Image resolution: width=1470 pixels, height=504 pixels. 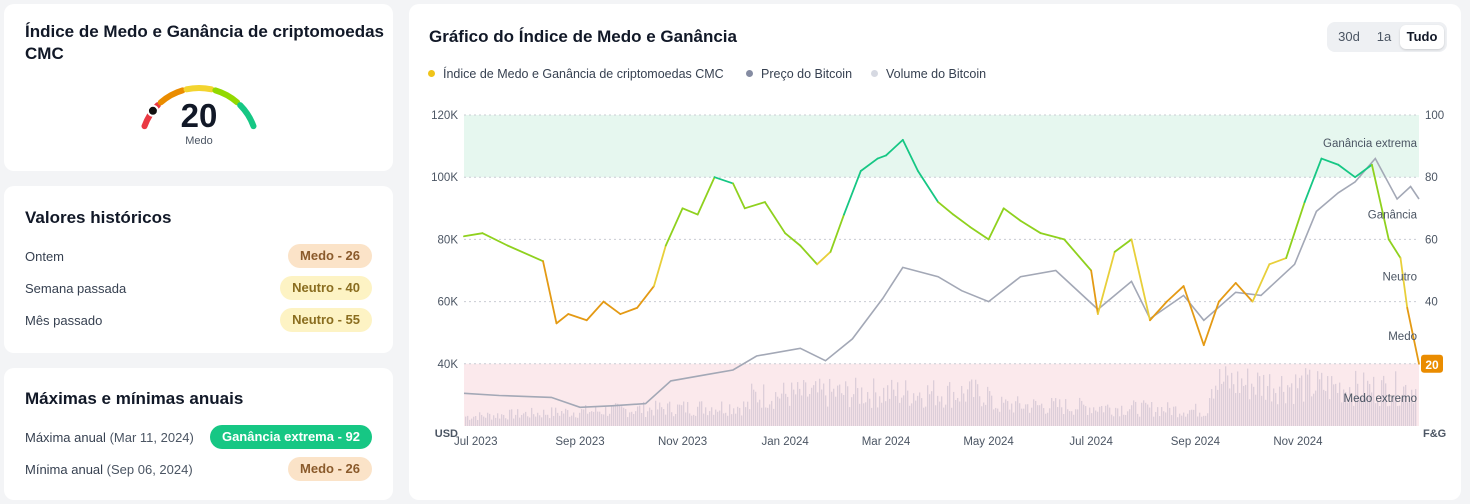 What do you see at coordinates (1399, 278) in the screenshot?
I see `zone-label: Neutro` at bounding box center [1399, 278].